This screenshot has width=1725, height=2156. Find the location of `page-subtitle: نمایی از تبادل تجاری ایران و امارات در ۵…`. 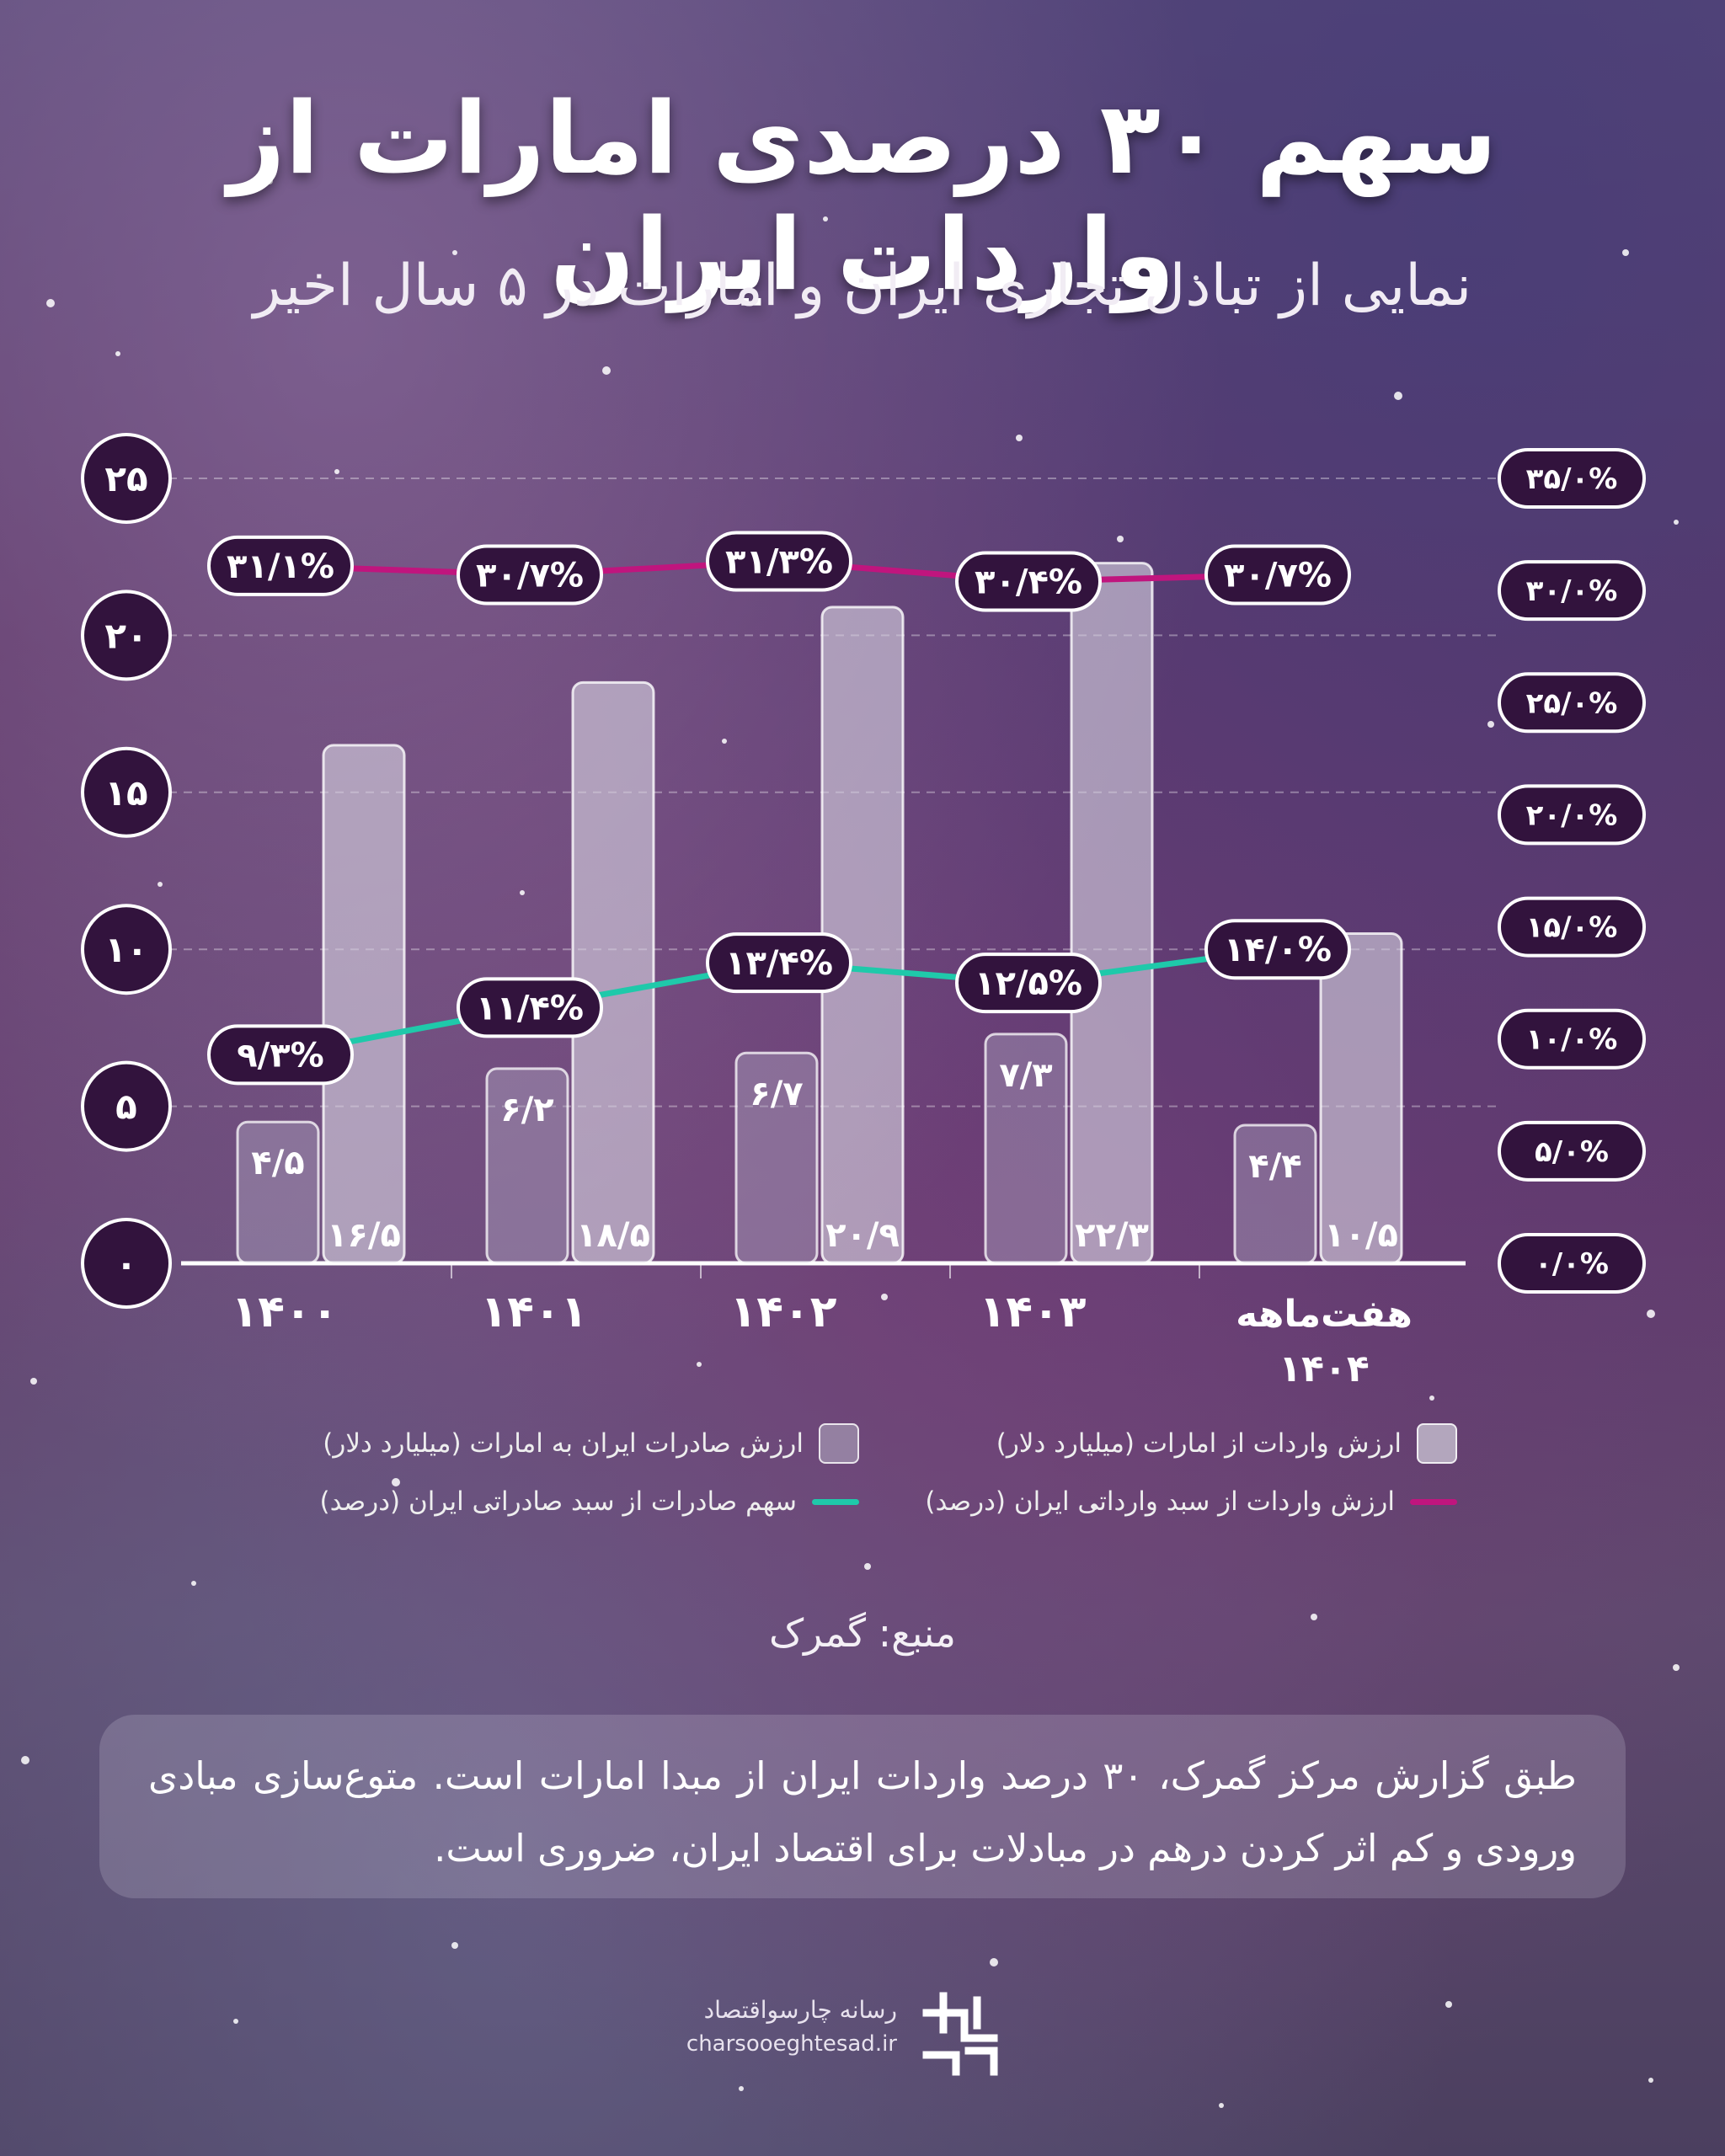

page-subtitle: نمایی از تبادل تجاری ایران و امارات در ۵… is located at coordinates (862, 286).